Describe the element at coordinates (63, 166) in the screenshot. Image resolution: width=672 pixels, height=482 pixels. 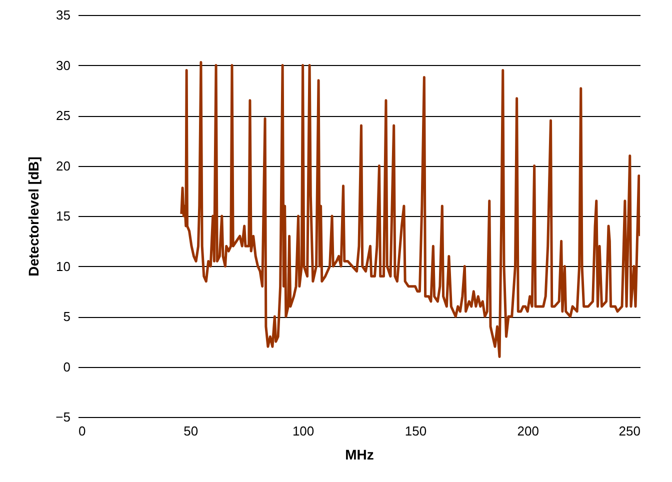
I see `y-tick-label: 20` at that location.